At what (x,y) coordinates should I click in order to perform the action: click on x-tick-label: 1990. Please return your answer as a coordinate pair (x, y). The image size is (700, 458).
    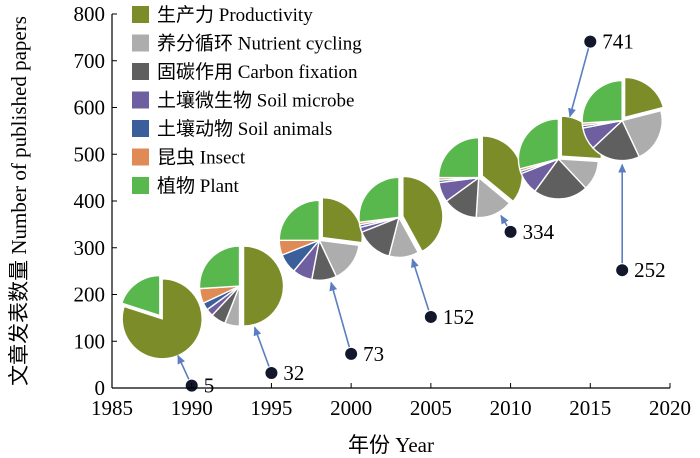
    Looking at the image, I should click on (192, 408).